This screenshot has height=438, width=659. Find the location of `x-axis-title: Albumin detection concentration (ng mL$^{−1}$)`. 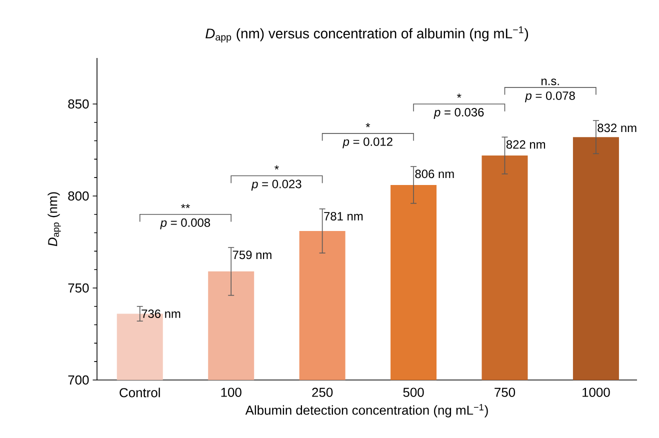

x-axis-title: Albumin detection concentration (ng mL$^{−1}$) is located at coordinates (366, 411).